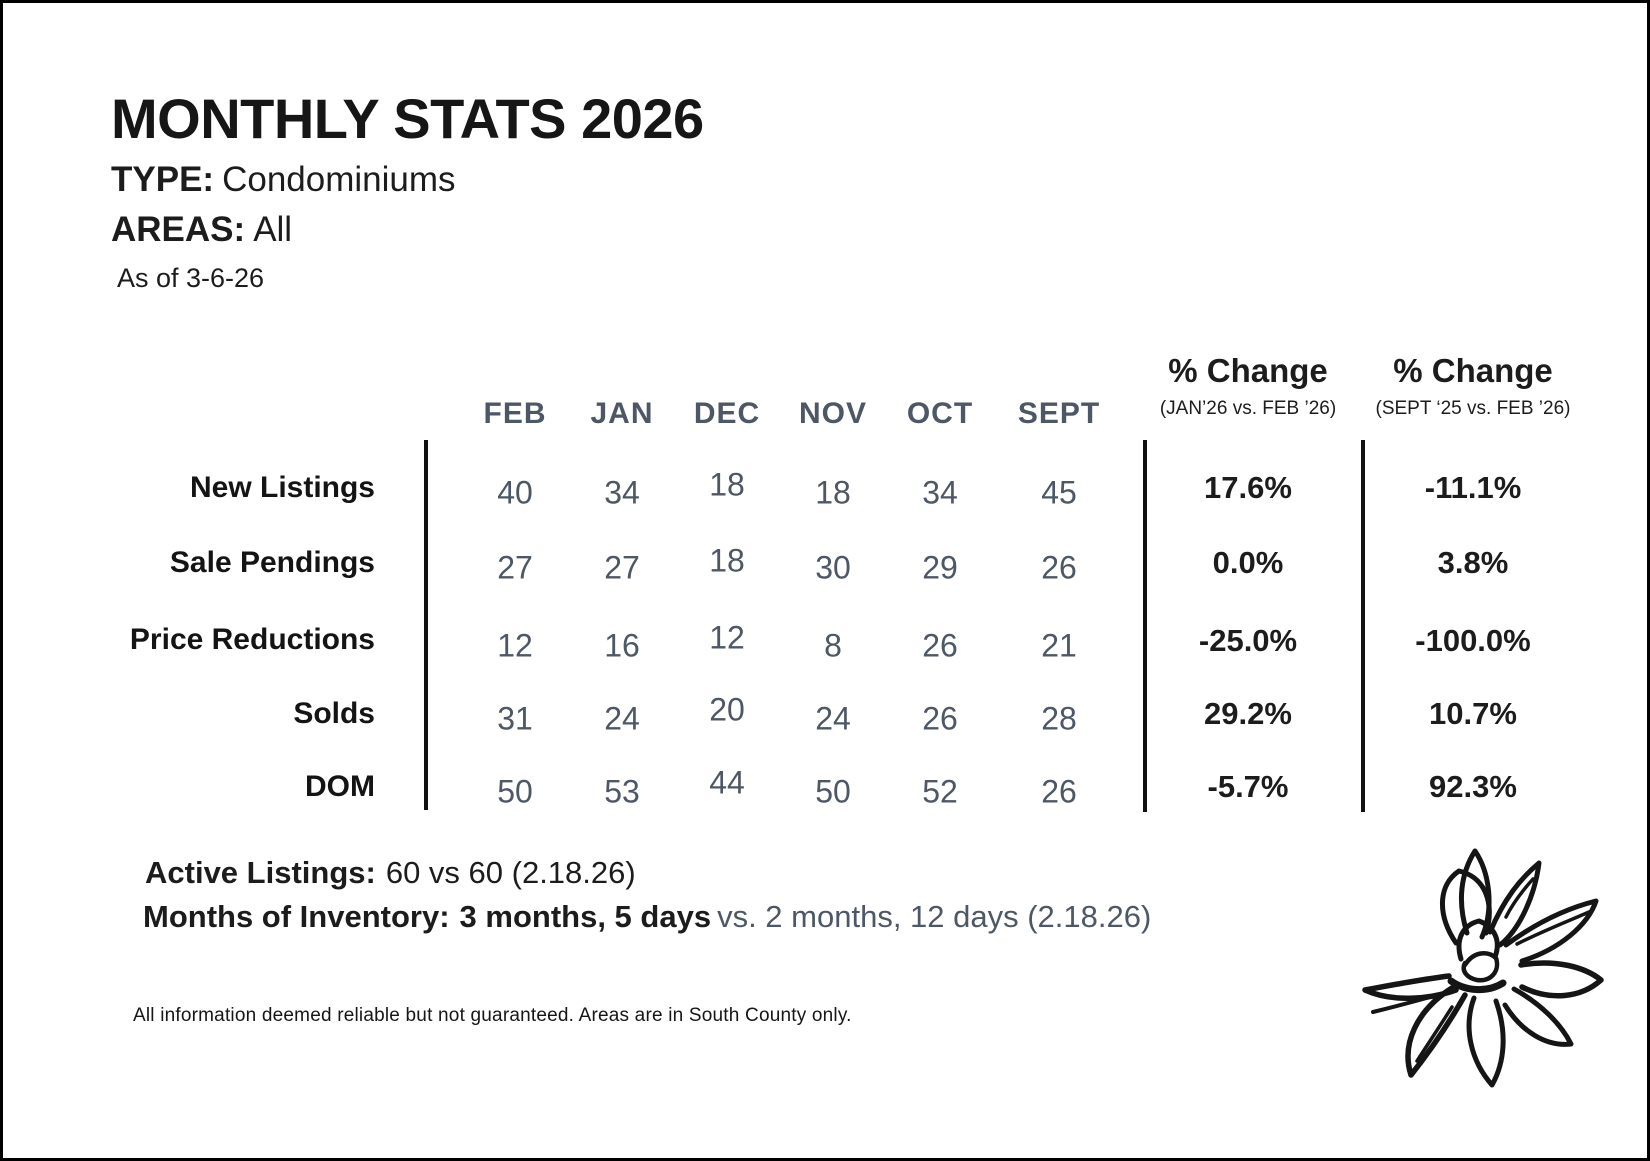 This screenshot has height=1161, width=1650. I want to click on table-cell: 45, so click(1059, 492).